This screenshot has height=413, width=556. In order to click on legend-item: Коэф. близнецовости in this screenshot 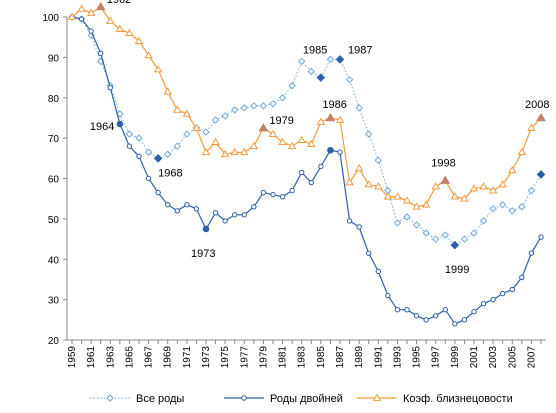, I will do `click(435, 399)`.